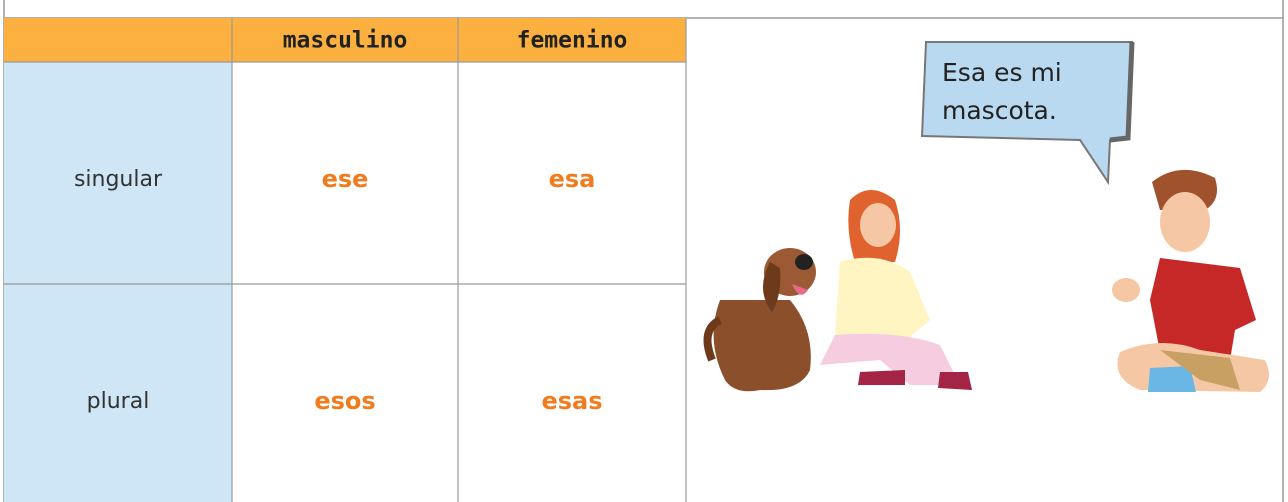 This screenshot has width=1288, height=502. What do you see at coordinates (572, 179) in the screenshot?
I see `cell: esa` at bounding box center [572, 179].